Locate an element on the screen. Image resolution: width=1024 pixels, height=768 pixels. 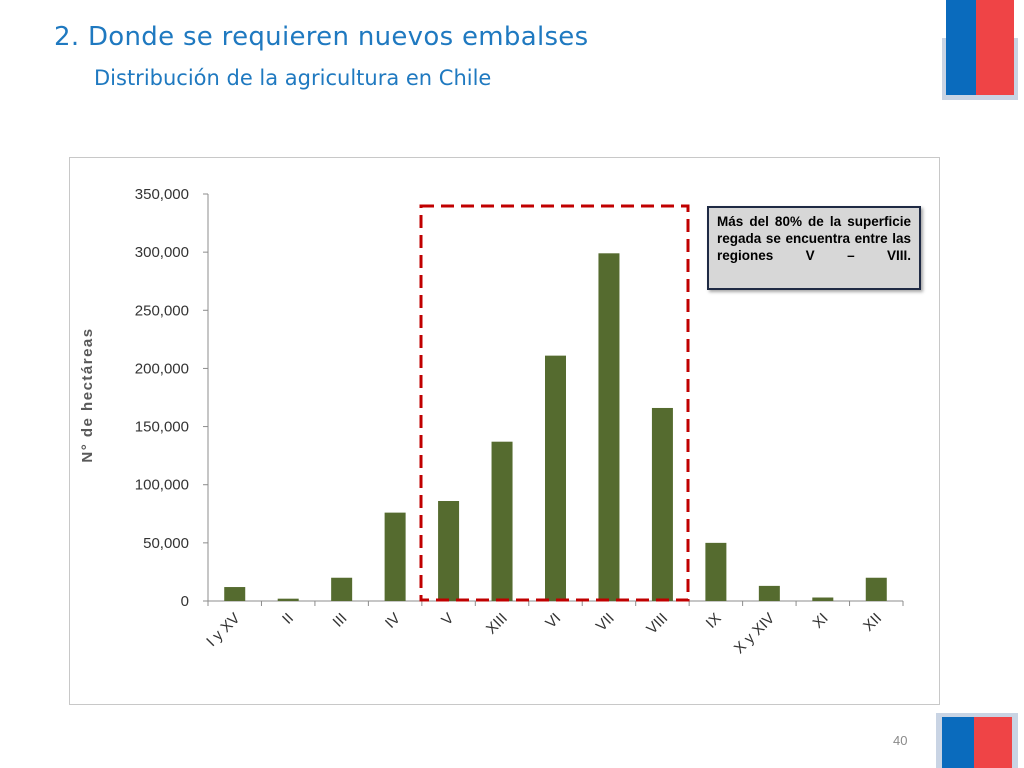
bar-x-y-xiv is located at coordinates (769, 593).